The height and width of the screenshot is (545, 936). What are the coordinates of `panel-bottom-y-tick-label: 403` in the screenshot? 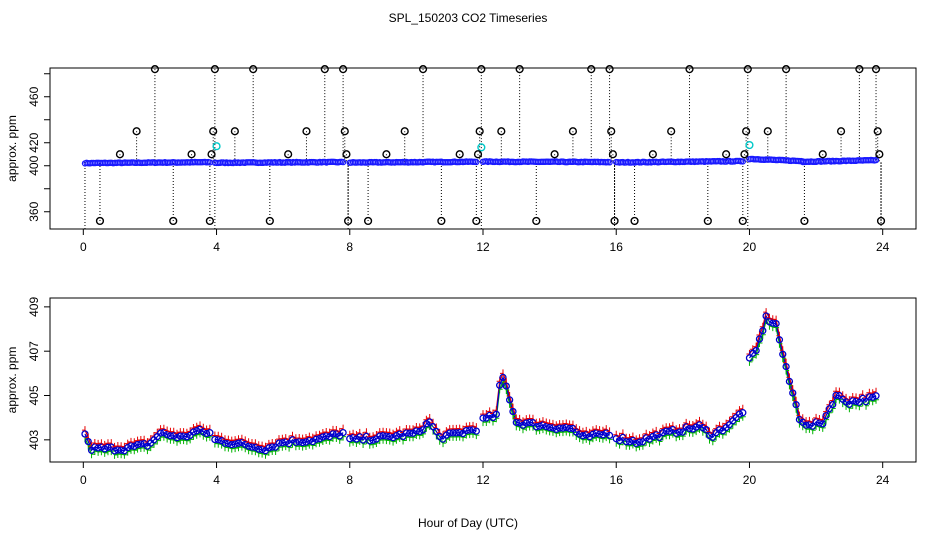 It's located at (34, 440).